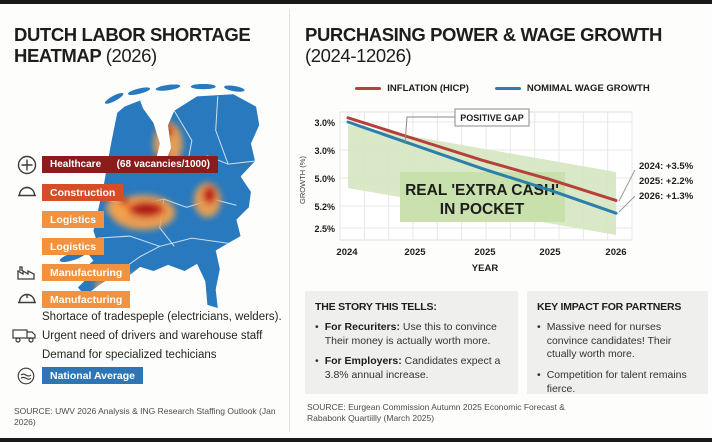 The width and height of the screenshot is (712, 442). I want to click on legend-row-construction: Construction, so click(83, 192).